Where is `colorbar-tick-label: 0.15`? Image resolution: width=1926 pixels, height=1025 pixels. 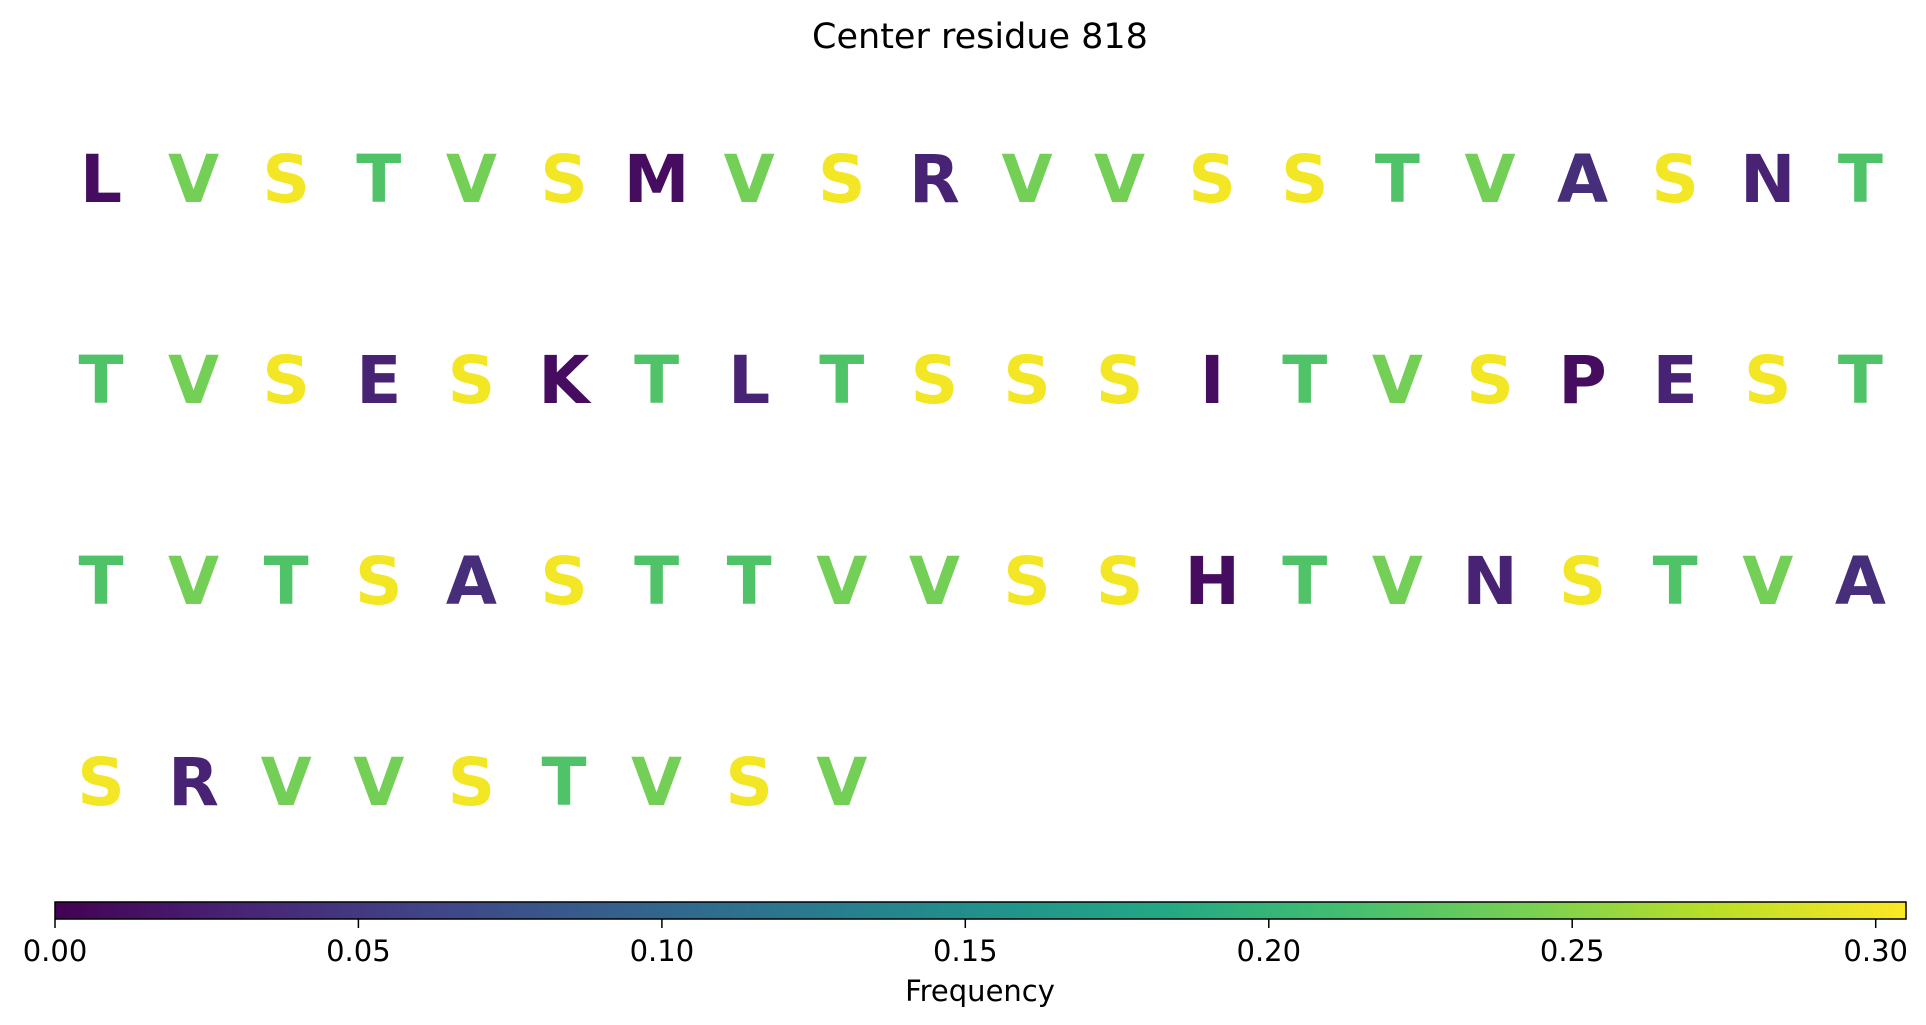 colorbar-tick-label: 0.15 is located at coordinates (965, 951).